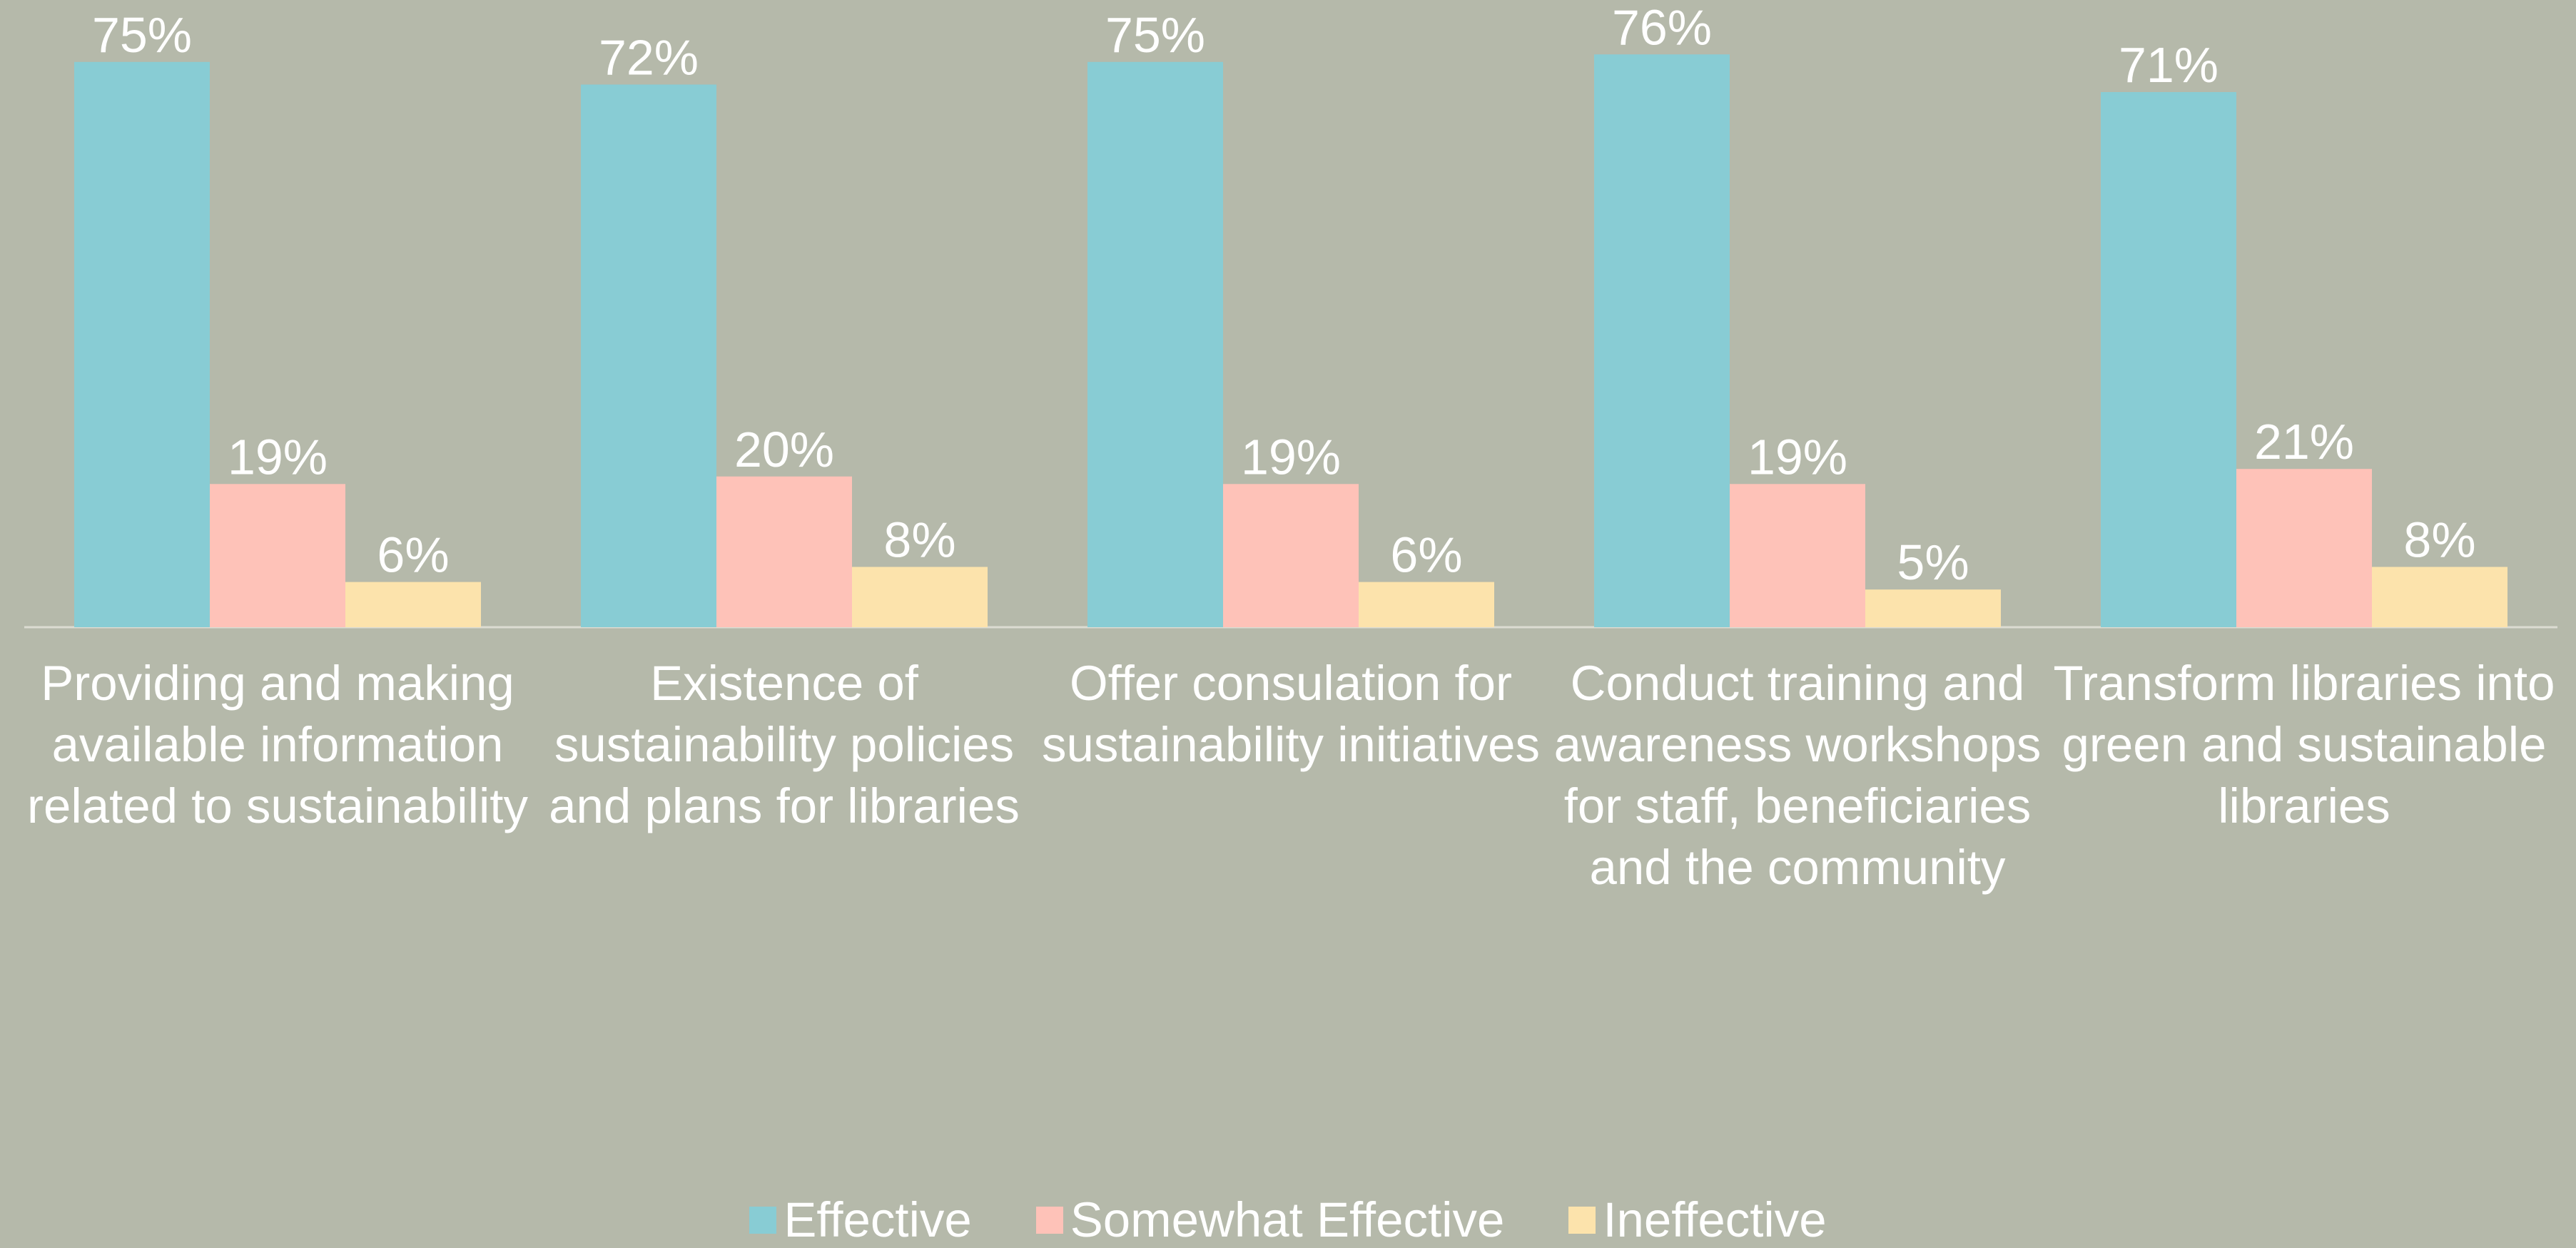 This screenshot has height=1248, width=2576. I want to click on legend-item: Effective, so click(860, 1220).